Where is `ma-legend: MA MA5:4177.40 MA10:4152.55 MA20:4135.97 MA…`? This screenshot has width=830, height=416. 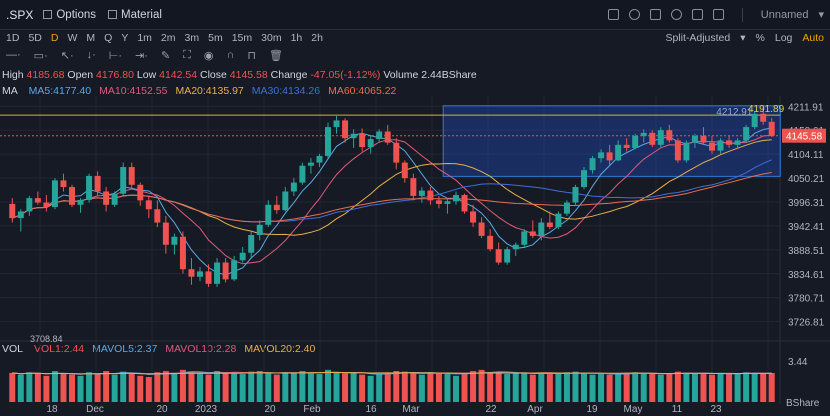 ma-legend: MA MA5:4177.40 MA10:4152.55 MA20:4135.97 MA… is located at coordinates (415, 92).